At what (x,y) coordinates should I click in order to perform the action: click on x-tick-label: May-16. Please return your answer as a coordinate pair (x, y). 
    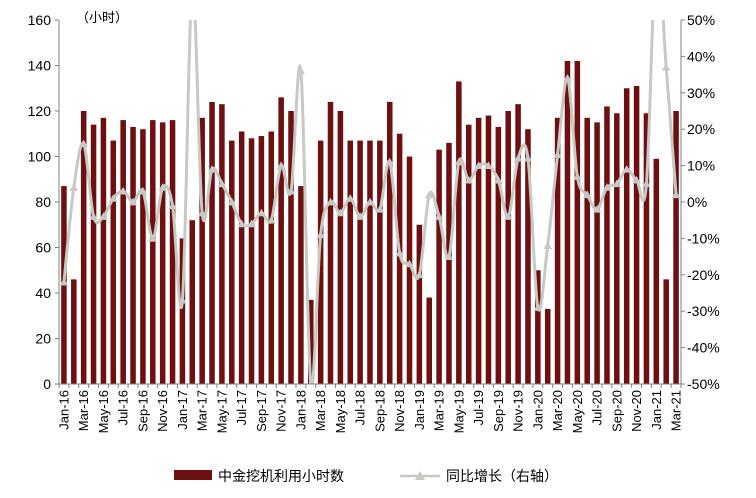
    Looking at the image, I should click on (103, 411).